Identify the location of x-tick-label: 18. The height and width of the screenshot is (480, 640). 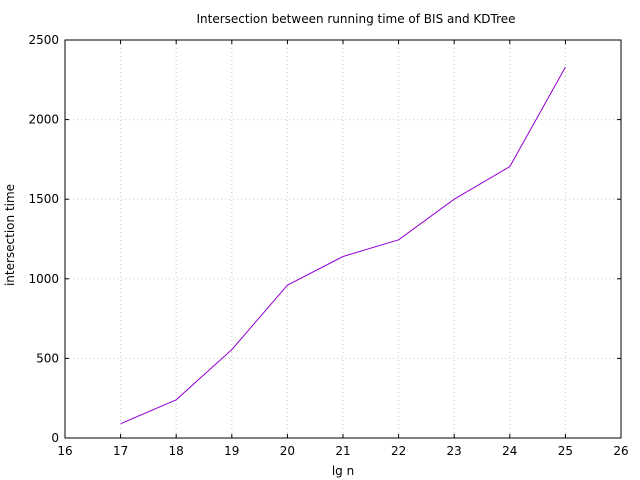
(176, 451).